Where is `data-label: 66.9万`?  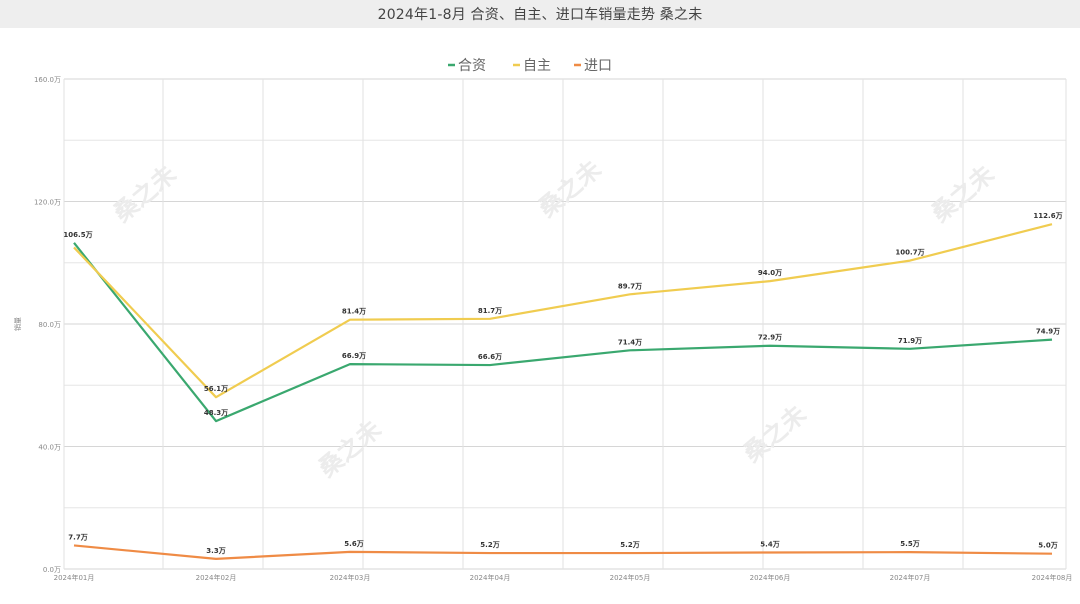
data-label: 66.9万 is located at coordinates (354, 356).